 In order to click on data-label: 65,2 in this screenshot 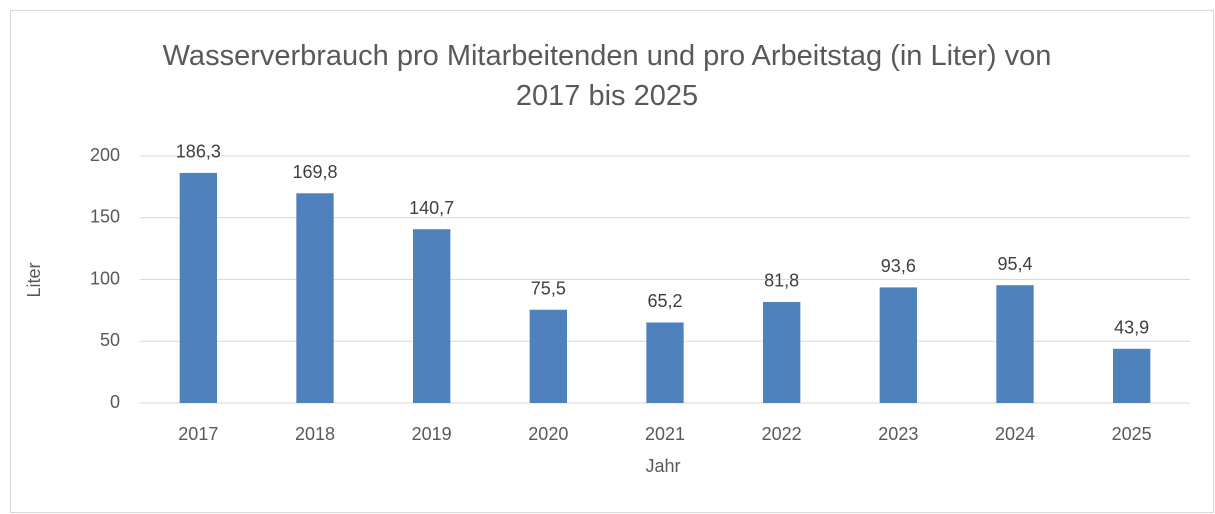, I will do `click(664, 301)`.